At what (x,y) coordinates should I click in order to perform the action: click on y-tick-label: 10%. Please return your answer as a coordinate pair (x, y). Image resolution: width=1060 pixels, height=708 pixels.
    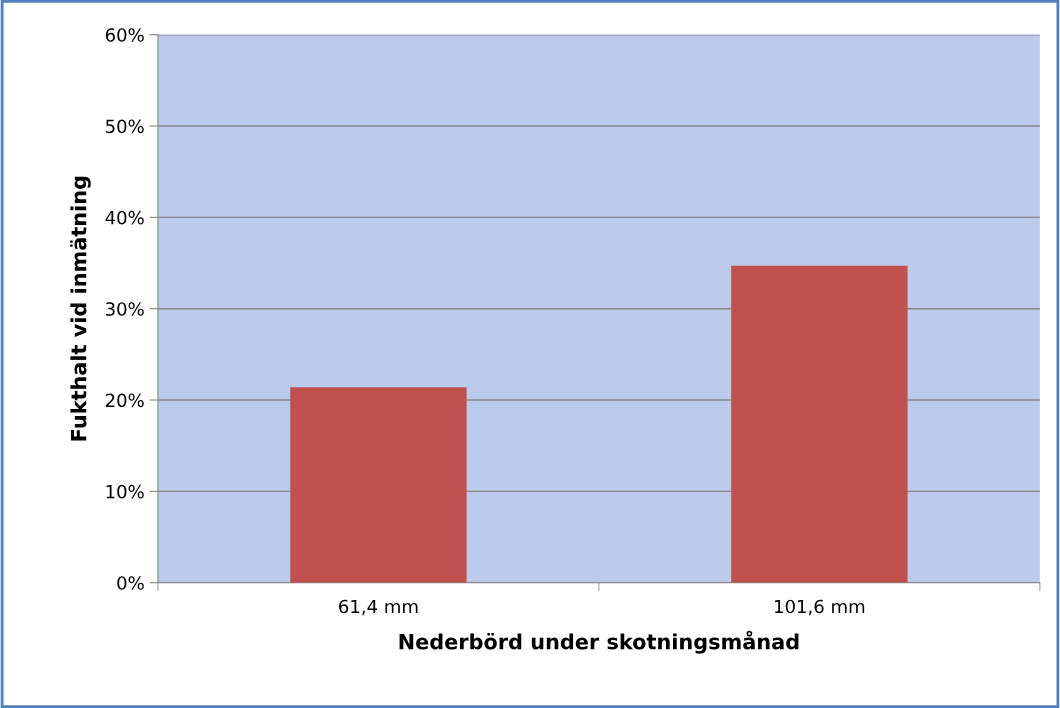
    Looking at the image, I should click on (125, 491).